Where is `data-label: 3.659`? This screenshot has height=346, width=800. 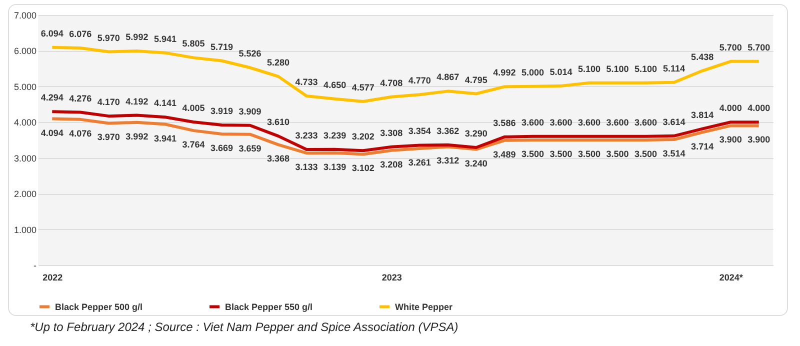 data-label: 3.659 is located at coordinates (250, 148).